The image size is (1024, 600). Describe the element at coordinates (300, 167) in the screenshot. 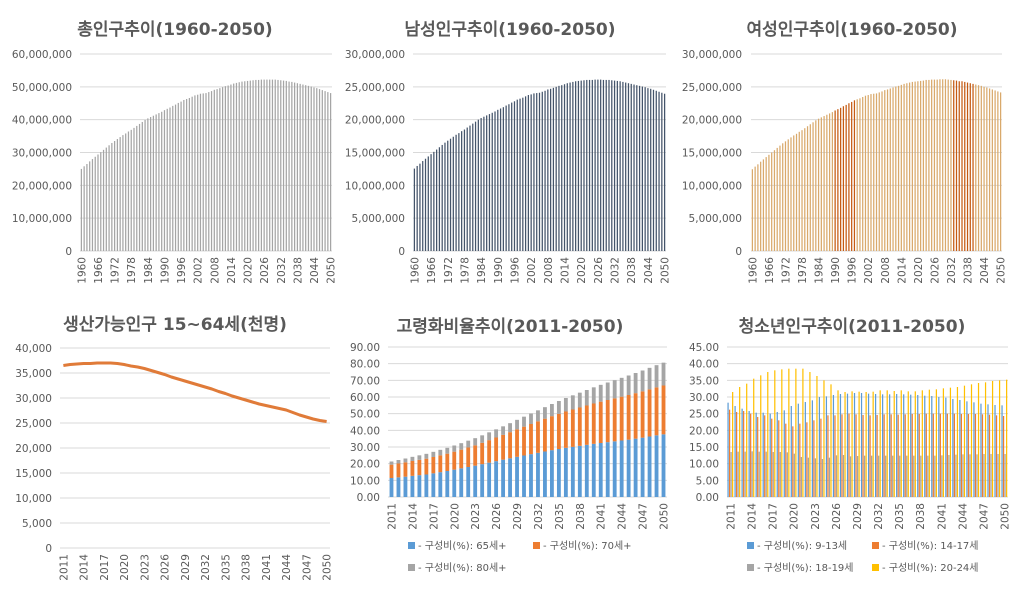

I see `bar-2039` at that location.